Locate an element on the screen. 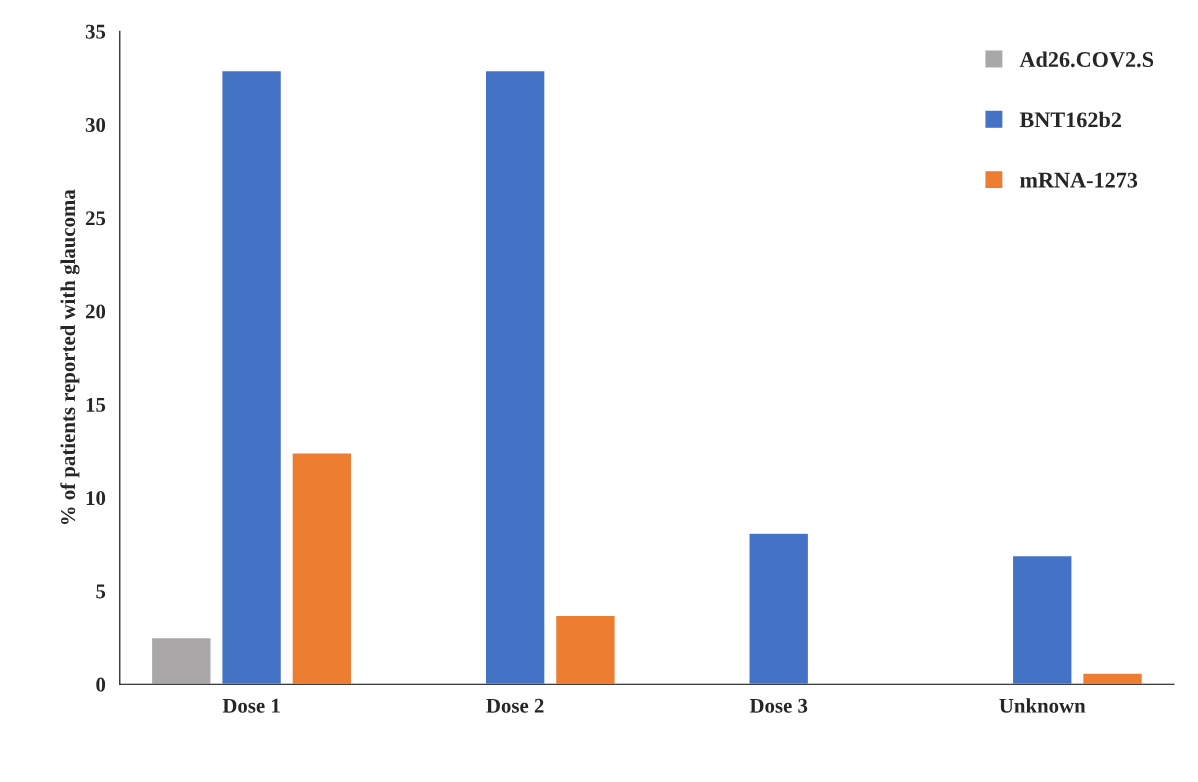 The width and height of the screenshot is (1198, 782). x-tick-label: Dose 3 is located at coordinates (778, 705).